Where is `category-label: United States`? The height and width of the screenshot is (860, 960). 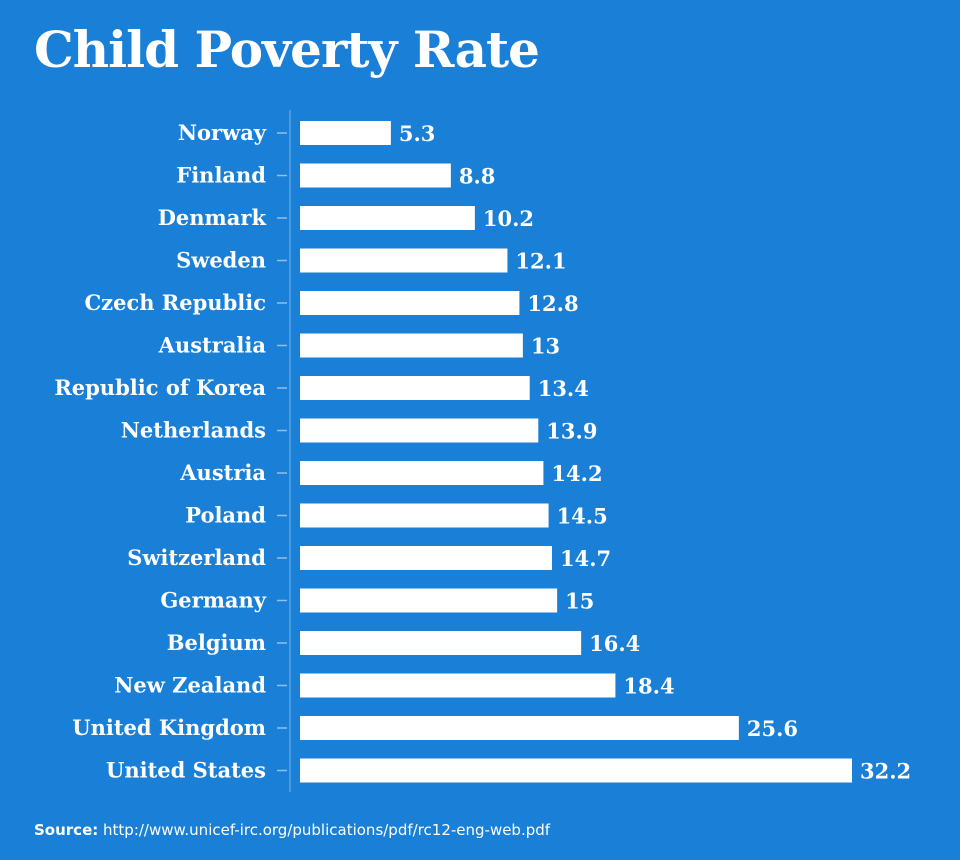 category-label: United States is located at coordinates (186, 770).